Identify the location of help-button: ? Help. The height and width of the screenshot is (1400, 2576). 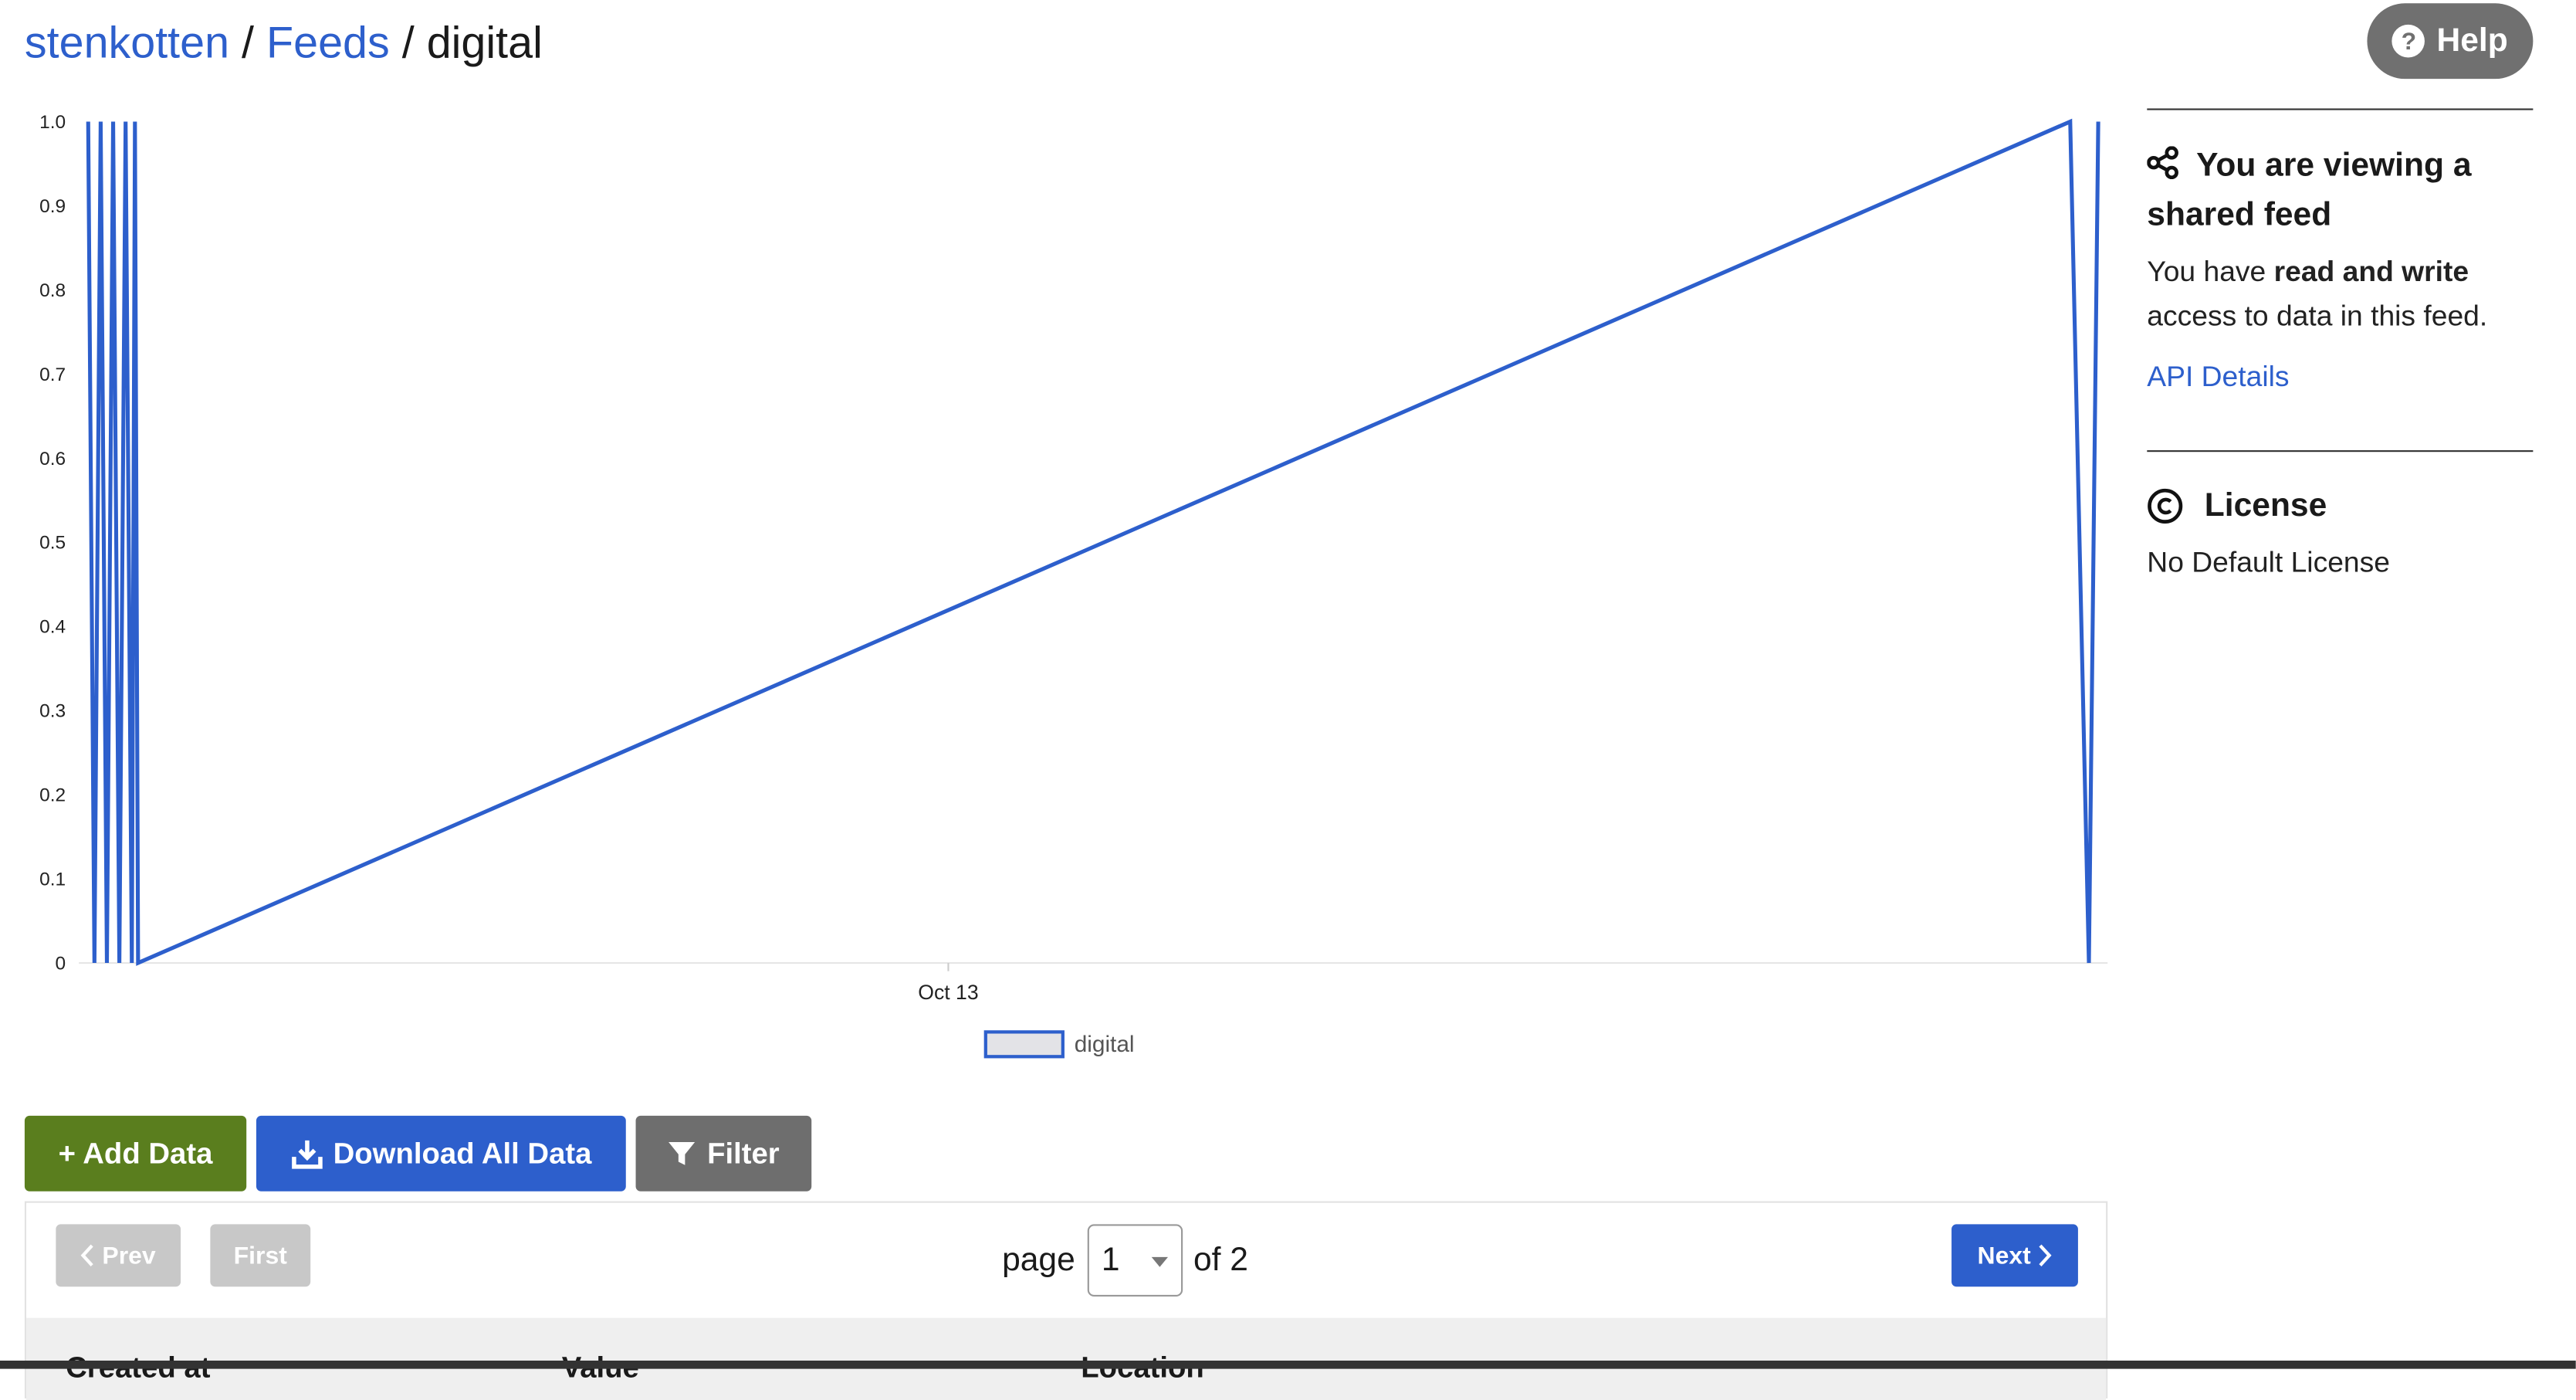
(2450, 41).